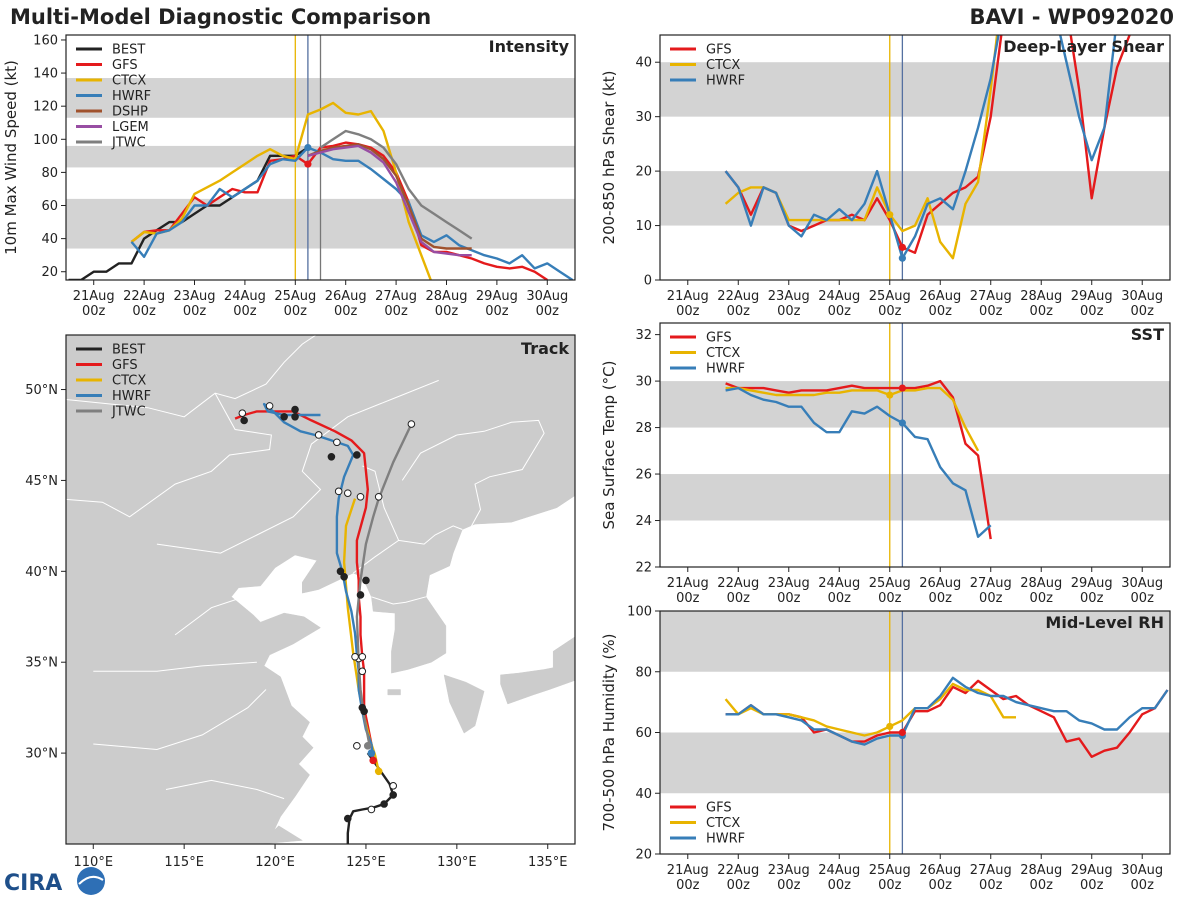 Image resolution: width=1200 pixels, height=900 pixels. What do you see at coordinates (643, 226) in the screenshot?
I see `shear-ytick-label-1: 10` at bounding box center [643, 226].